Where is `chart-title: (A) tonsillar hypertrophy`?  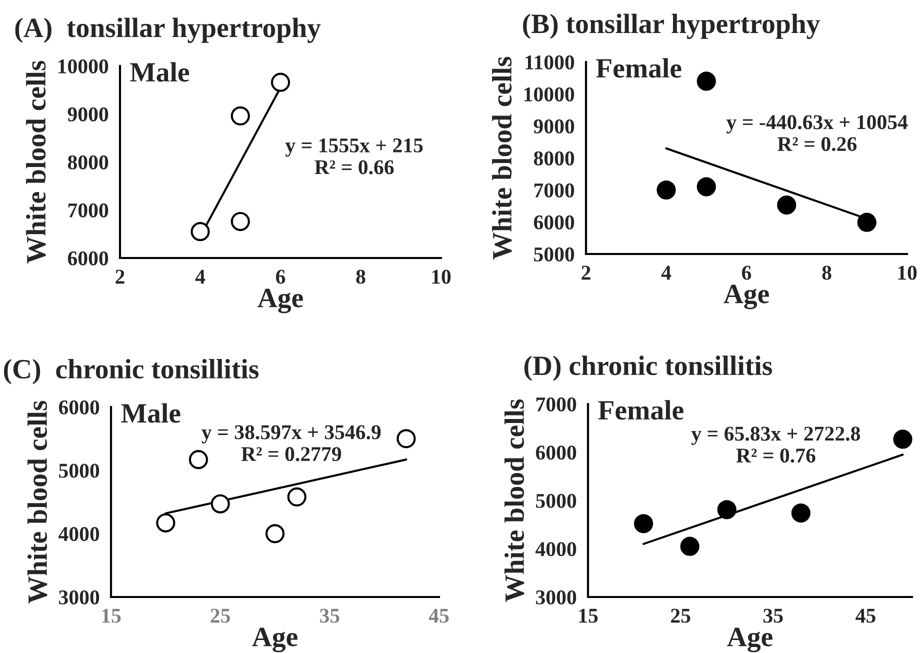 chart-title: (A) tonsillar hypertrophy is located at coordinates (168, 30).